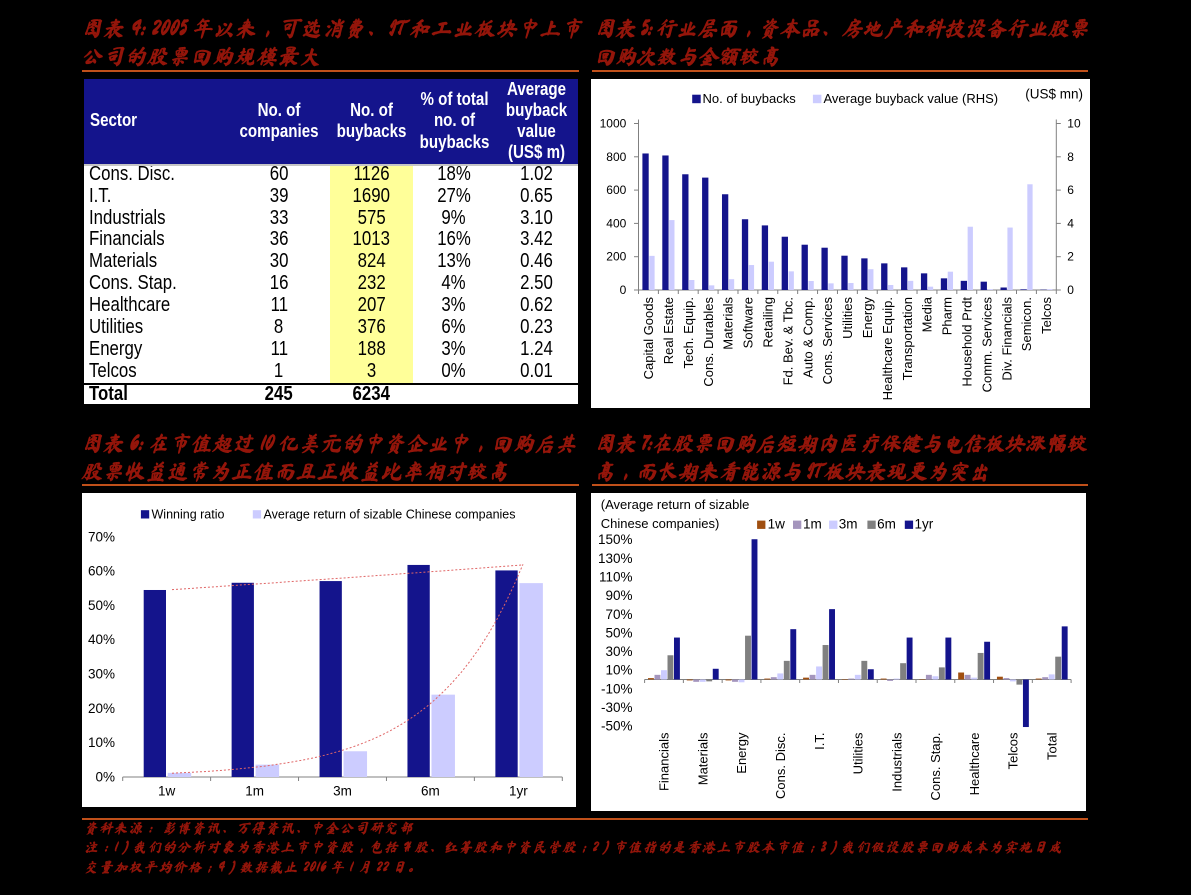  I want to click on svg-text: I.T., so click(818, 740).